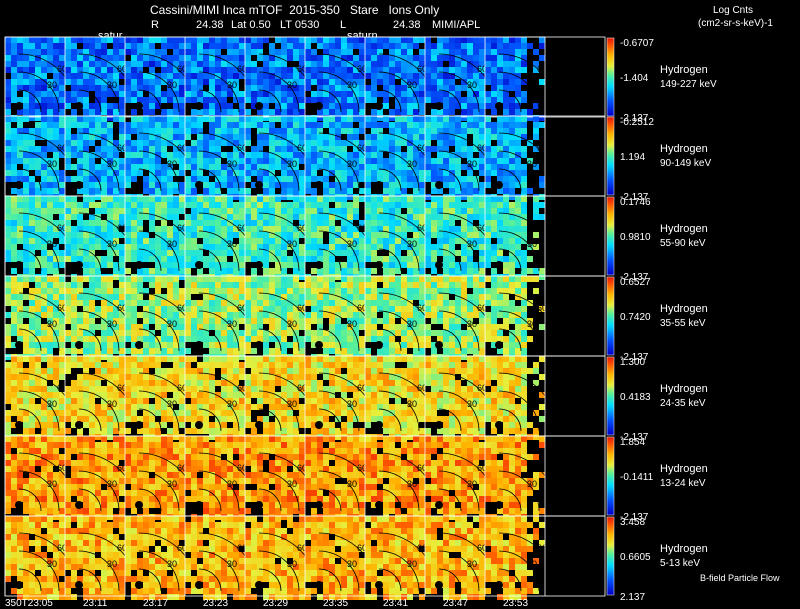  I want to click on colorbar-max-label: 0.1746, so click(635, 202).